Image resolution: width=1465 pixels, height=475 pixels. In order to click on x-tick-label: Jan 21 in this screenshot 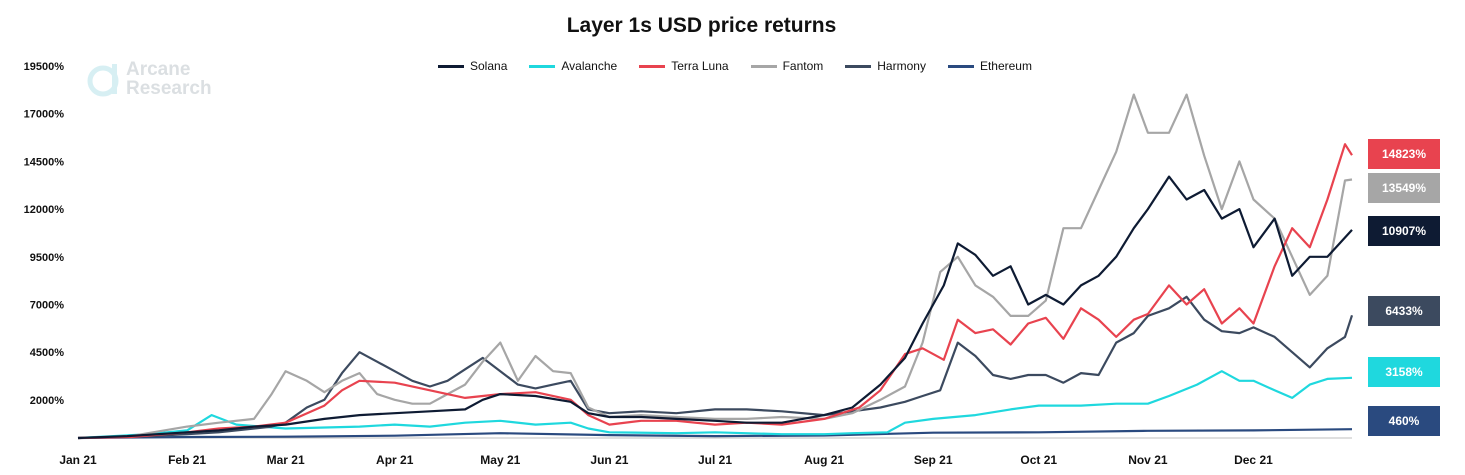, I will do `click(78, 460)`.